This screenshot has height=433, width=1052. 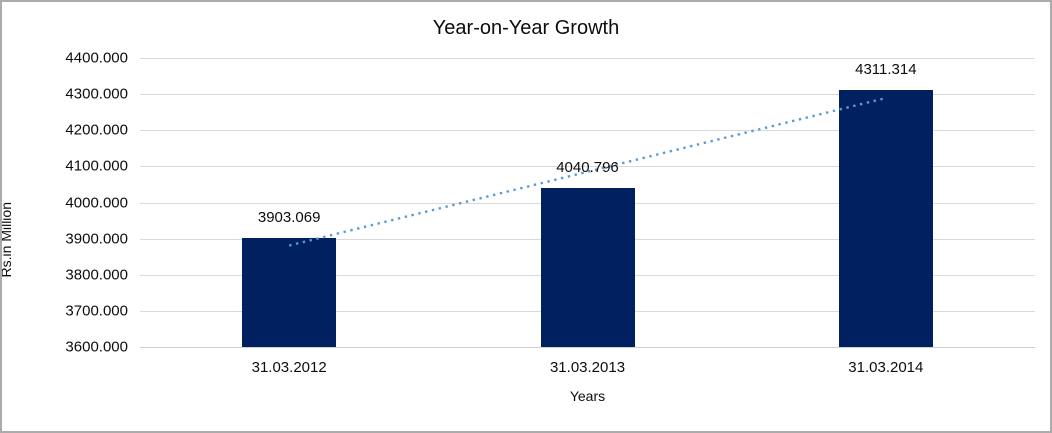 What do you see at coordinates (289, 292) in the screenshot?
I see `bar-31.03.2012` at bounding box center [289, 292].